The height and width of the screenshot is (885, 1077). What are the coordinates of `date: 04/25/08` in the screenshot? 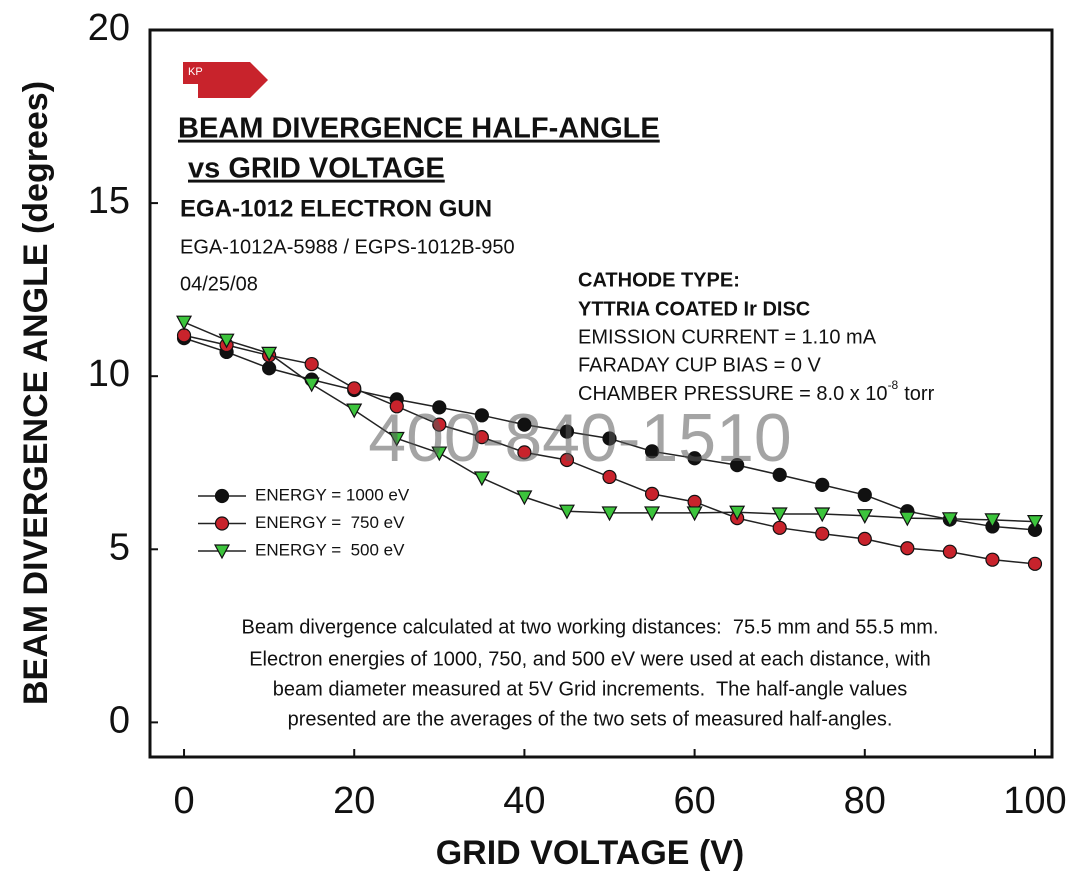 It's located at (219, 284).